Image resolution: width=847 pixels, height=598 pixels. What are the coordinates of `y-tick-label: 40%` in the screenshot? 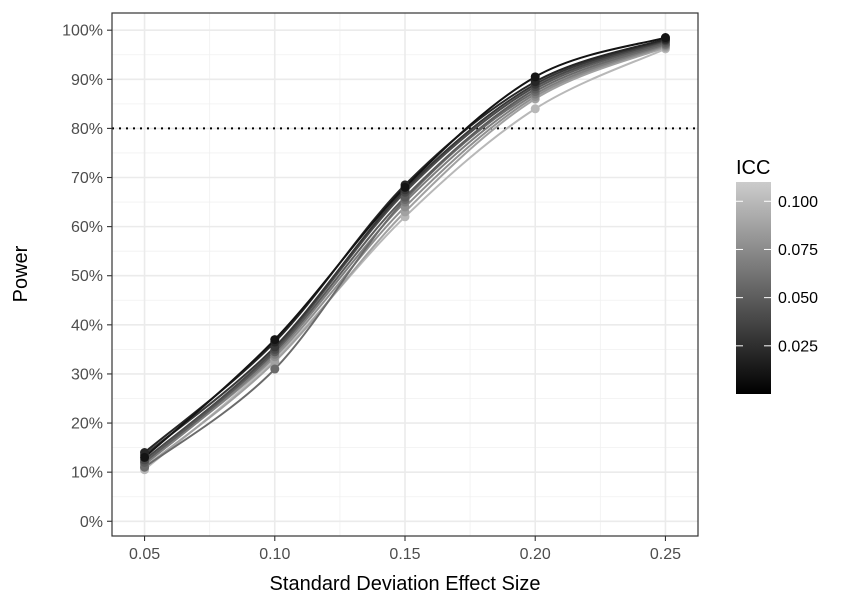 It's located at (87, 325).